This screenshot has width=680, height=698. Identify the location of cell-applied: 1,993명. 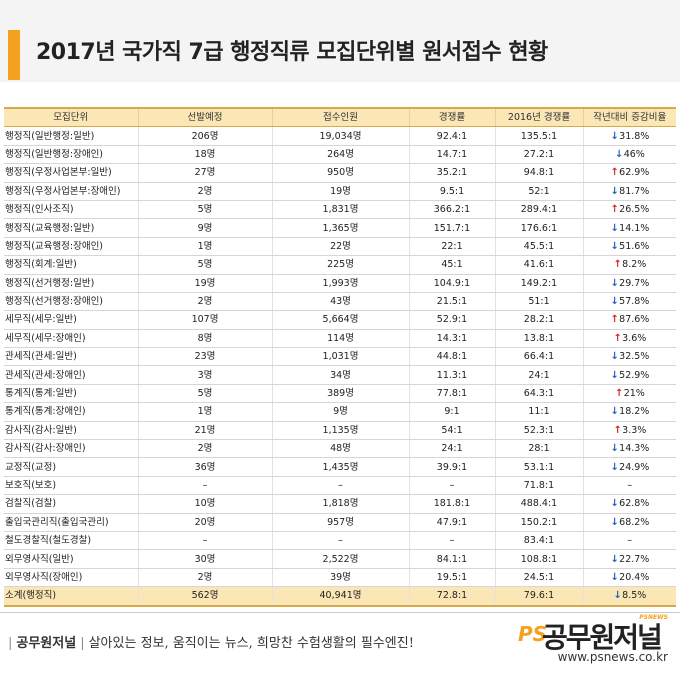
(340, 283).